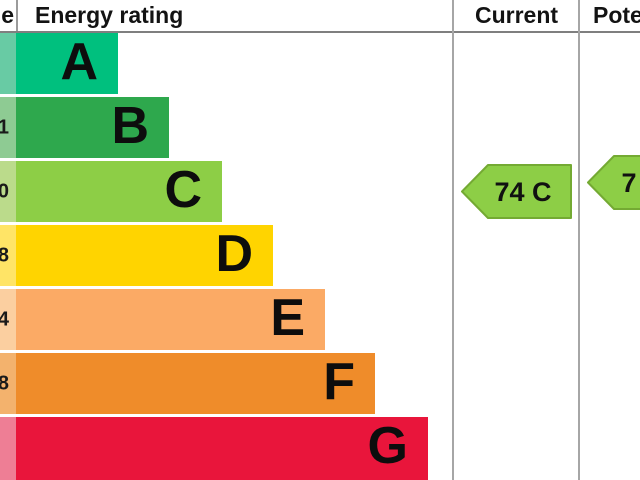 The width and height of the screenshot is (640, 480). I want to click on band-row-f: 8 F, so click(226, 385).